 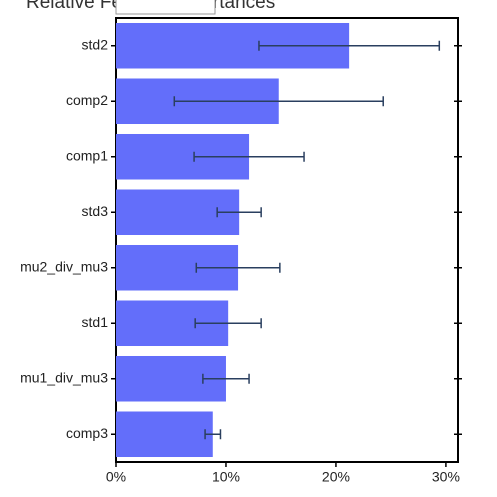 I want to click on y-tick-label: mu1_div_mu3, so click(x=64, y=377).